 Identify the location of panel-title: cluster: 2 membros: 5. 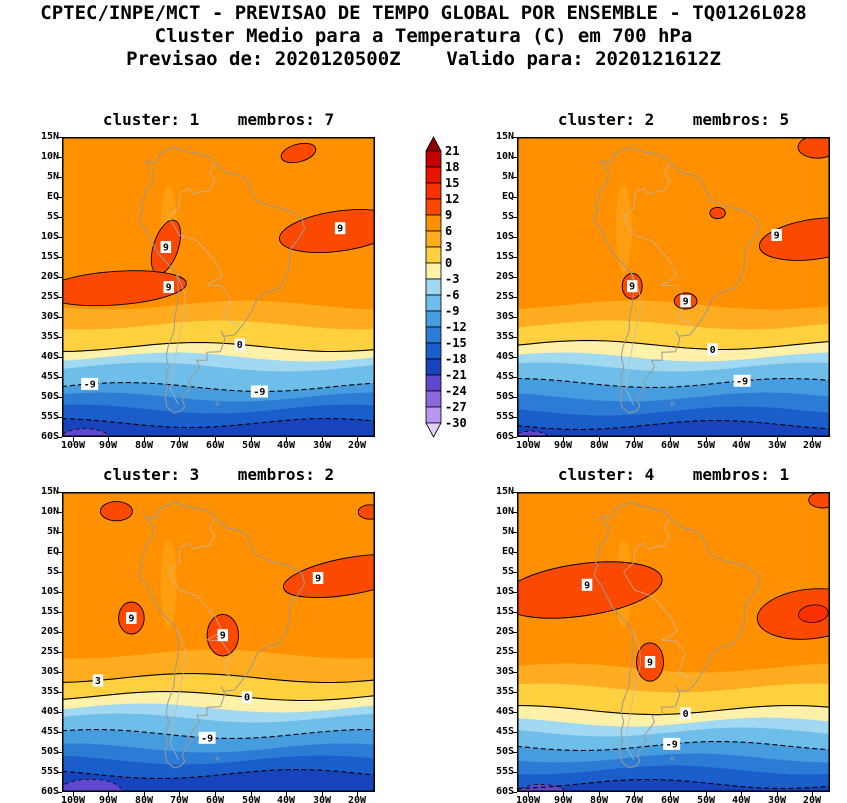
(673, 119).